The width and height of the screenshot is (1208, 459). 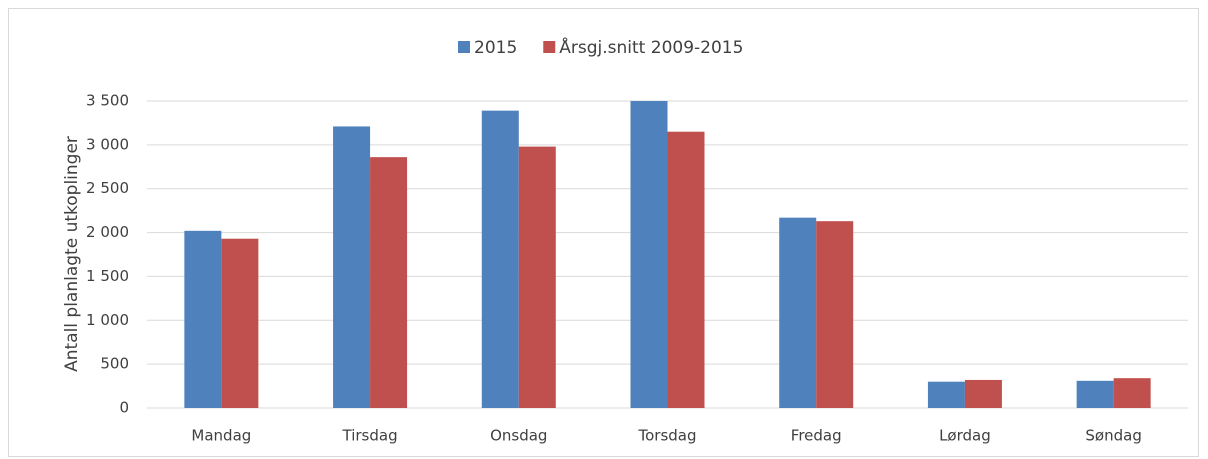 What do you see at coordinates (107, 320) in the screenshot?
I see `y-tick-label: 1 000` at bounding box center [107, 320].